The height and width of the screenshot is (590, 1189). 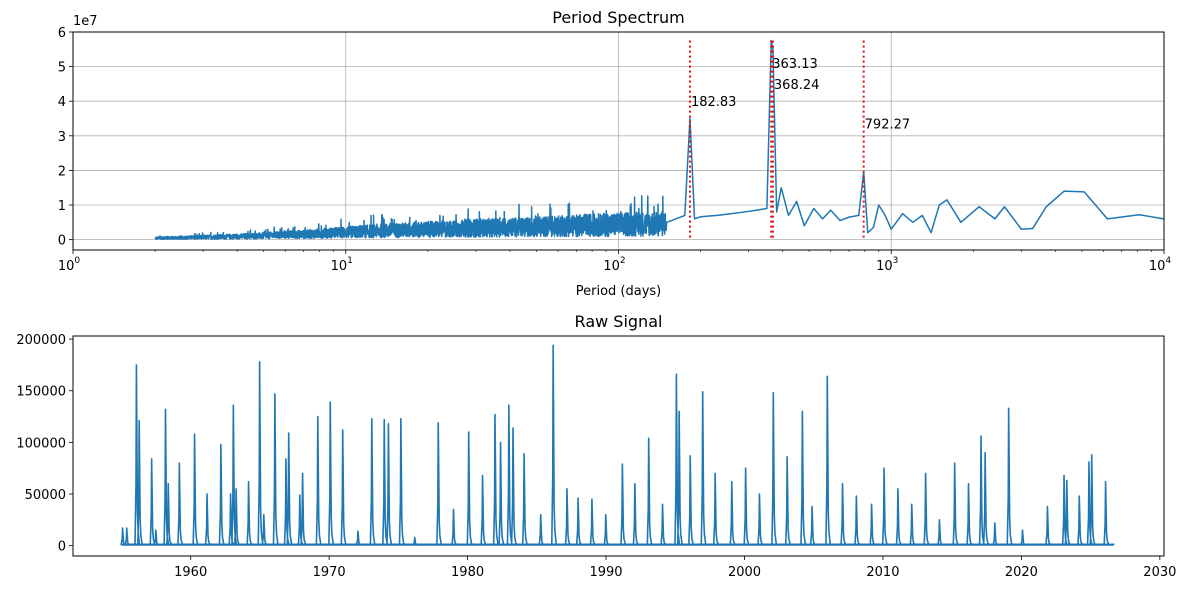 What do you see at coordinates (1168, 261) in the screenshot?
I see `x-tick-exponent: 4` at bounding box center [1168, 261].